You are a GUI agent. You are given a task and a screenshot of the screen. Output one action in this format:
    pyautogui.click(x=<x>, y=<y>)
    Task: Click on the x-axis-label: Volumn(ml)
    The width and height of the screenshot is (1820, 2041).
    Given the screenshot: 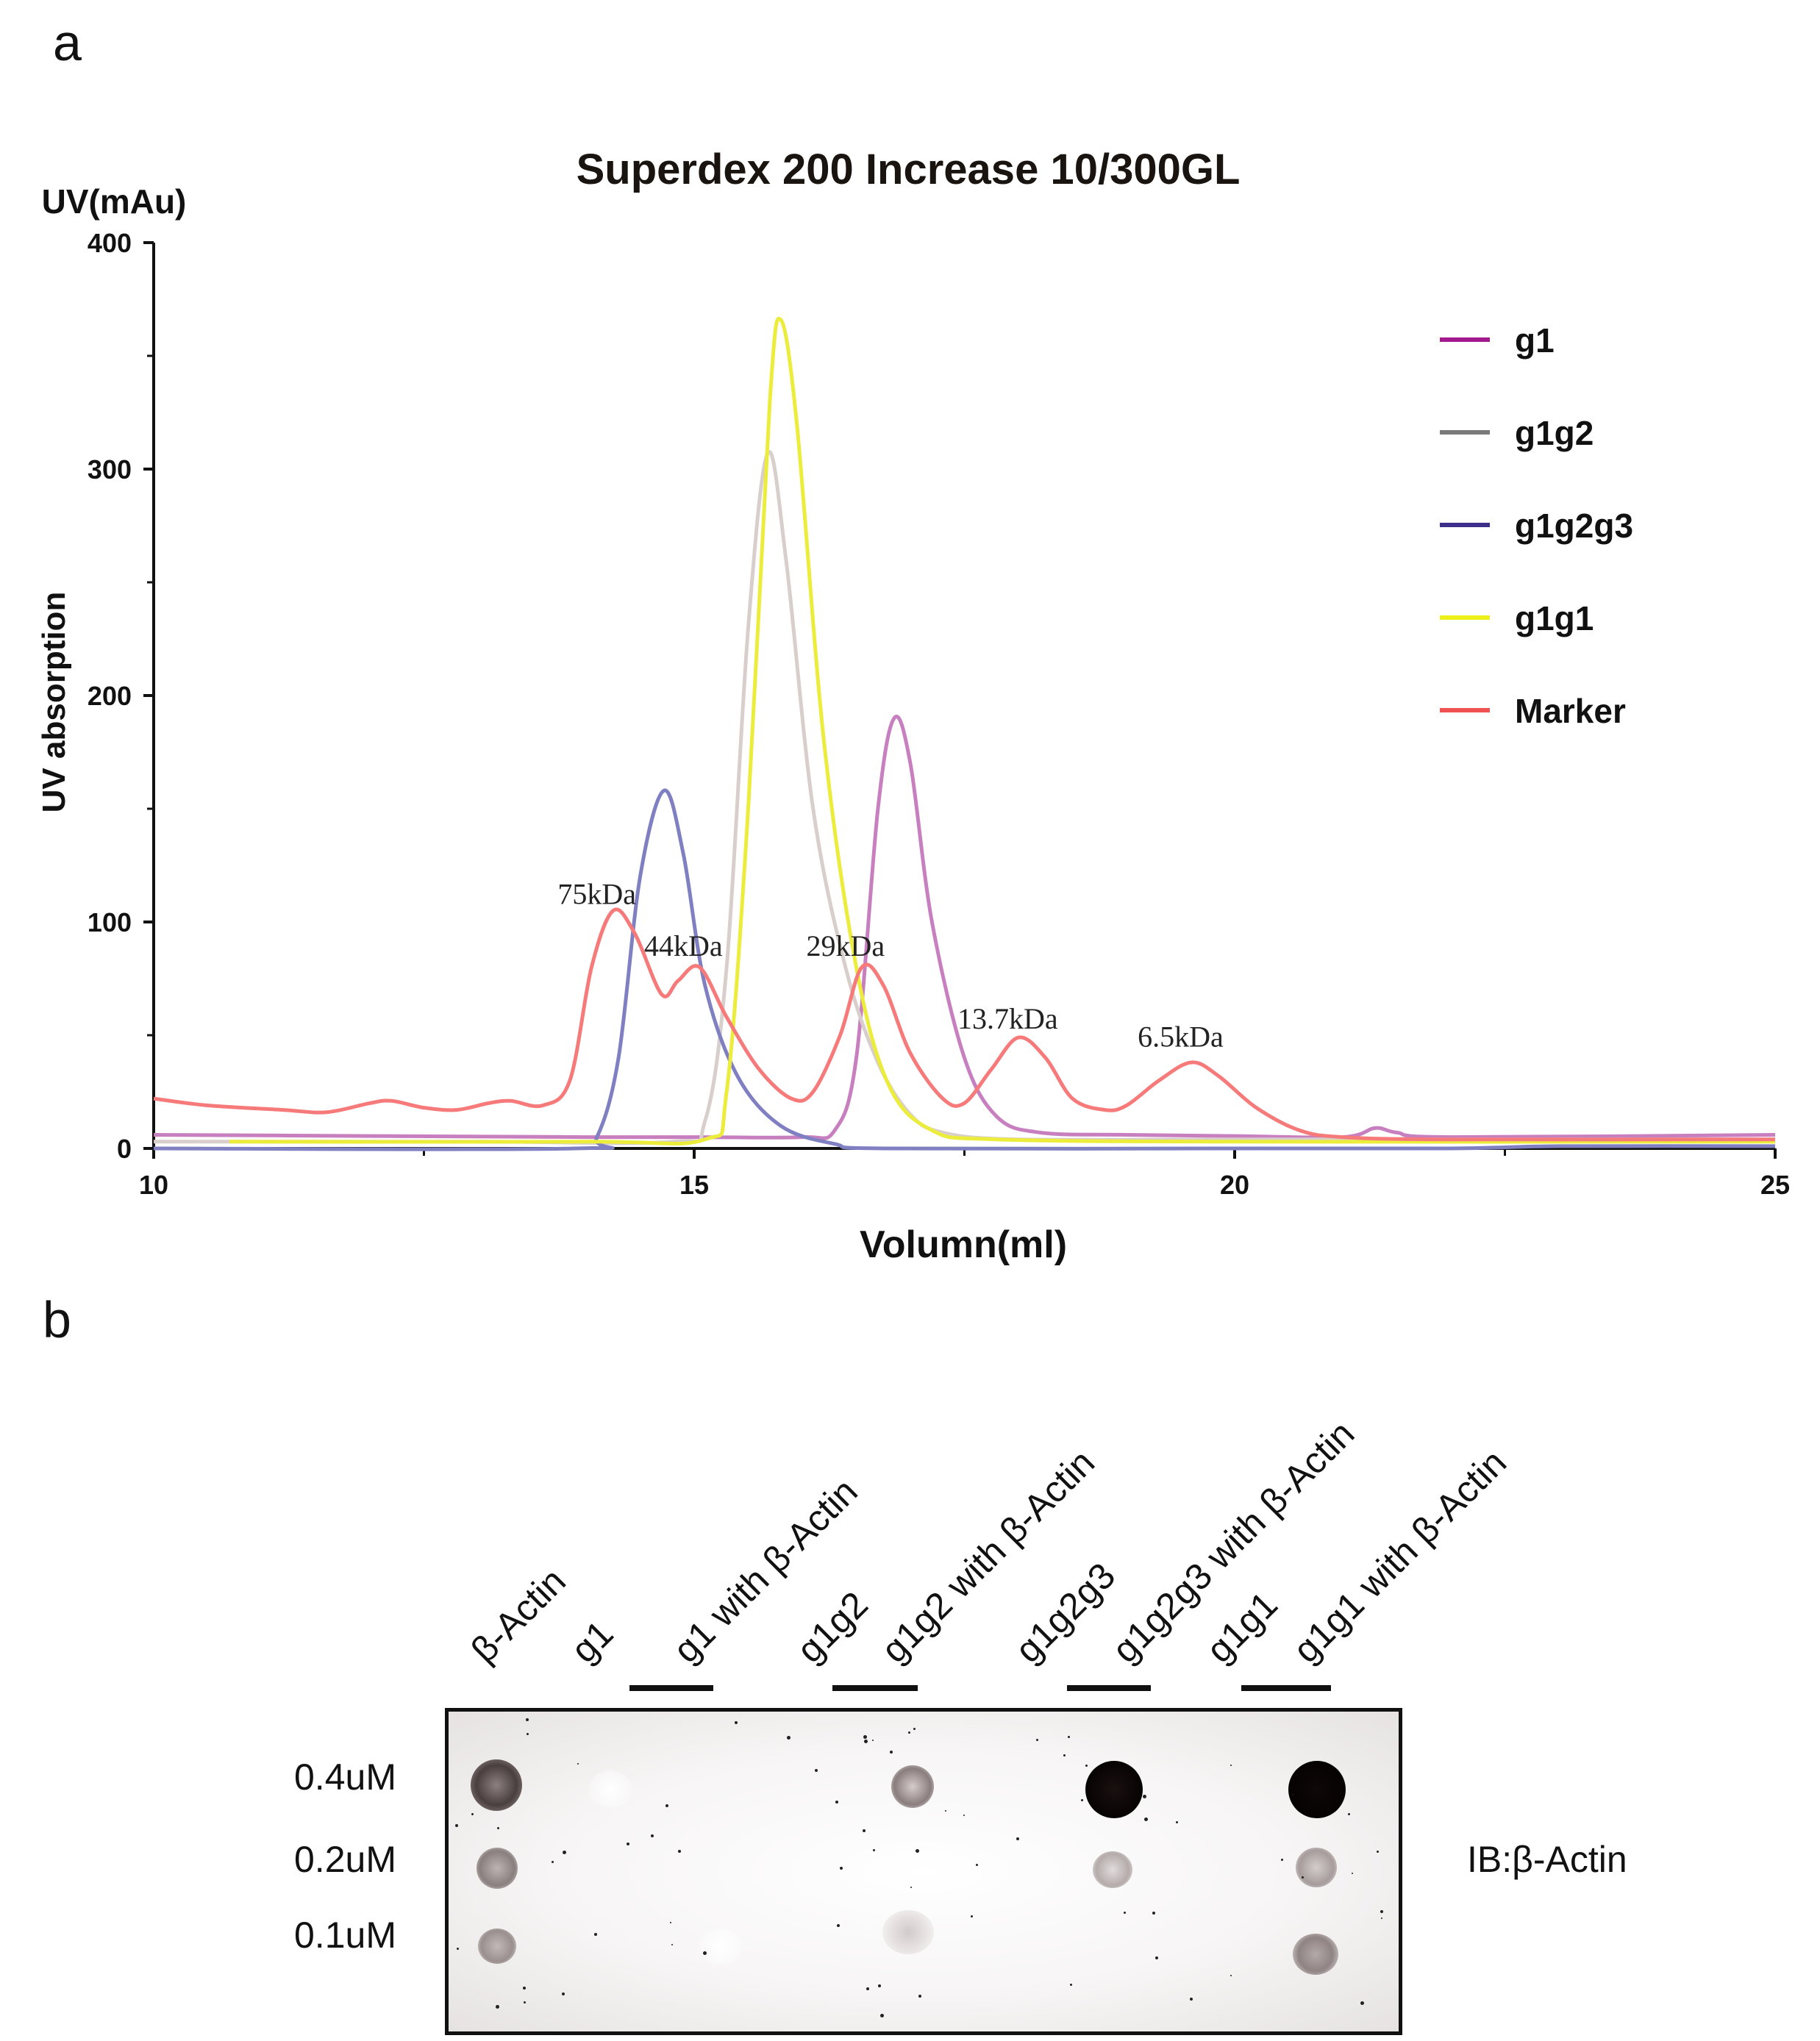 What is the action you would take?
    pyautogui.click(x=963, y=1244)
    